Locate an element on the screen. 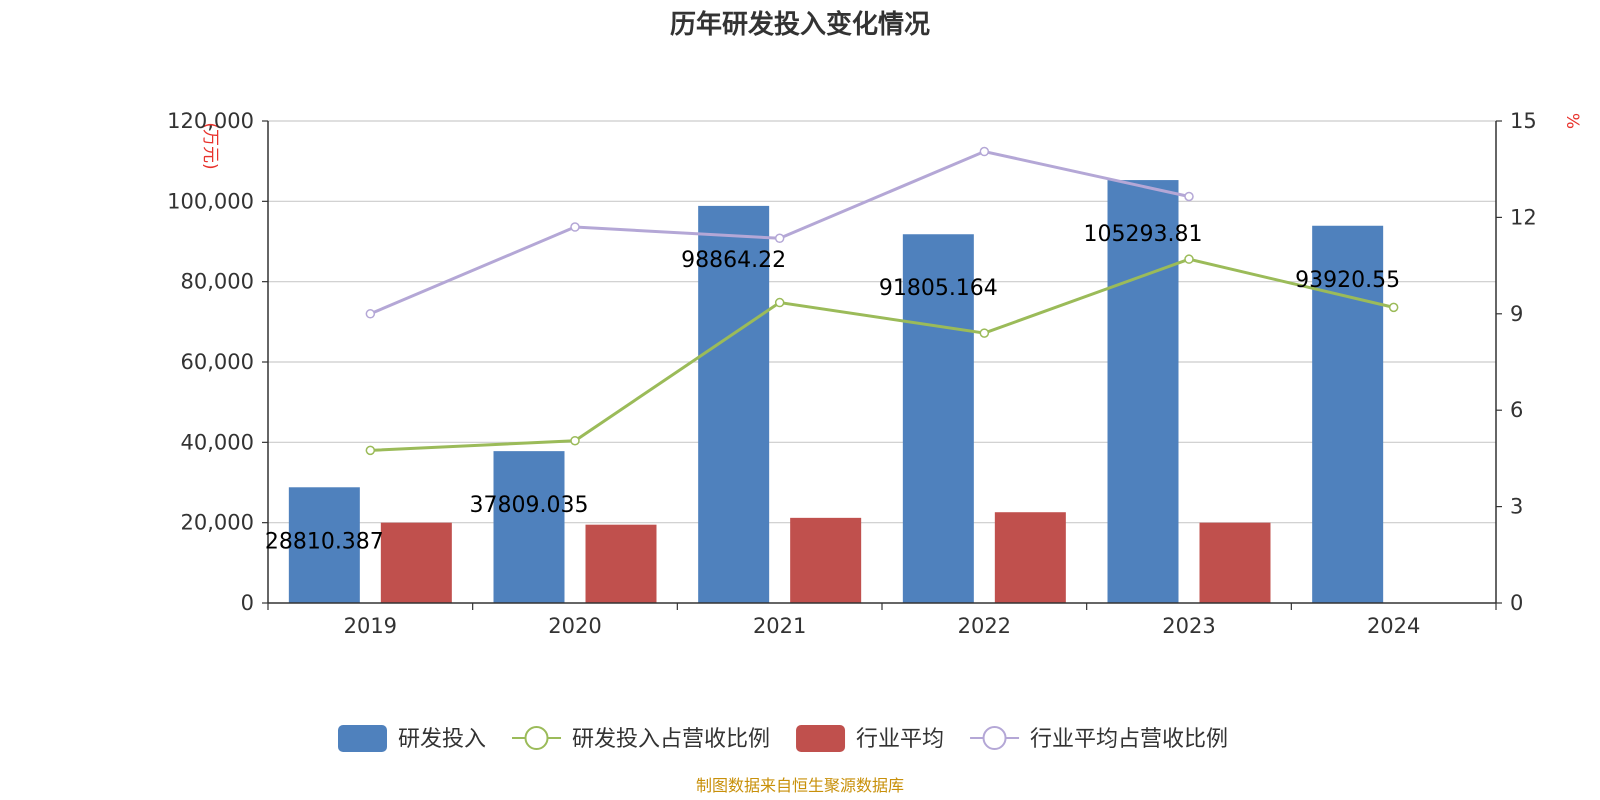 This screenshot has width=1600, height=800. legend-label: 行业平均占营收比例 is located at coordinates (1129, 739).